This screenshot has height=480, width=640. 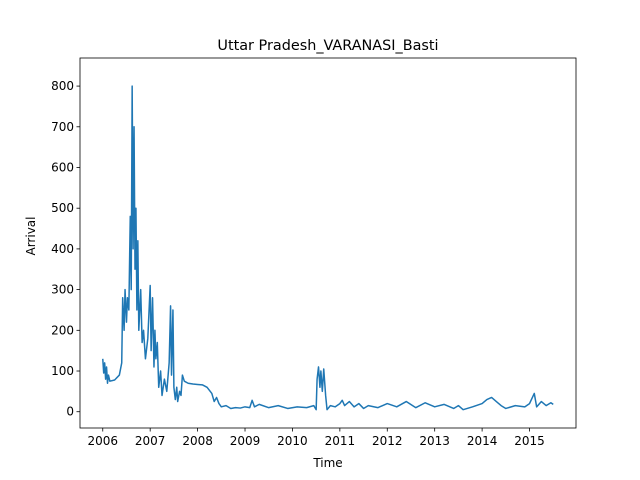 What do you see at coordinates (102, 441) in the screenshot?
I see `x-tick-label: 2006` at bounding box center [102, 441].